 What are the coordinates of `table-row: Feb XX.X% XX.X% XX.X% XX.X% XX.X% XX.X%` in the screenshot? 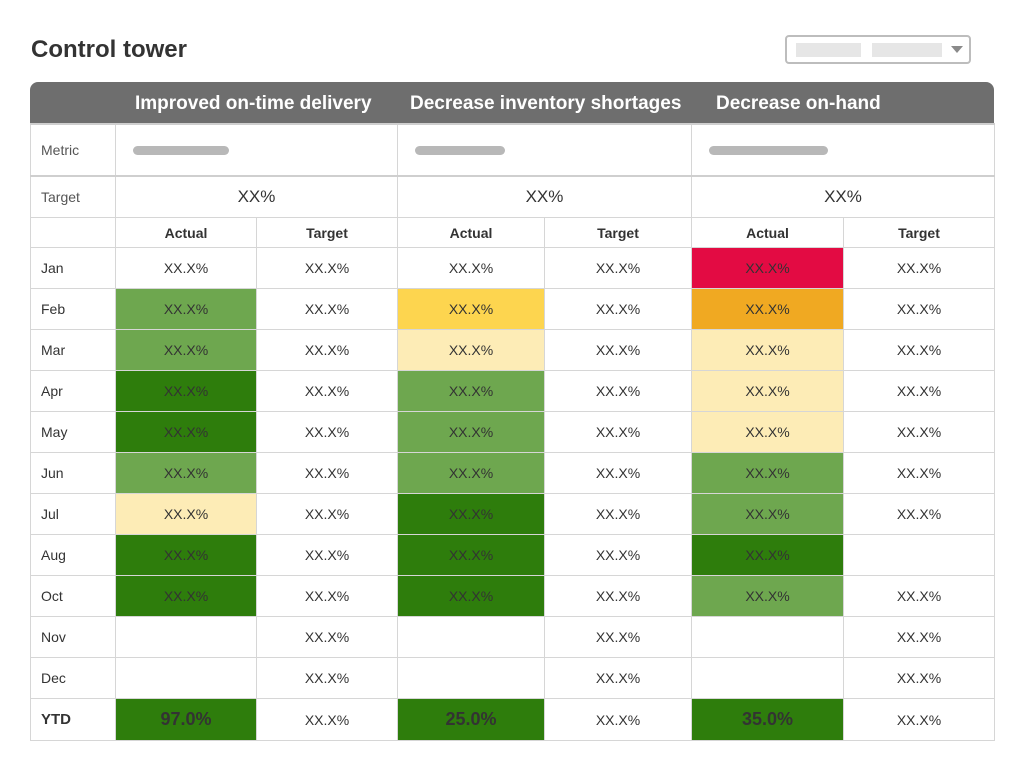 It's located at (512, 309).